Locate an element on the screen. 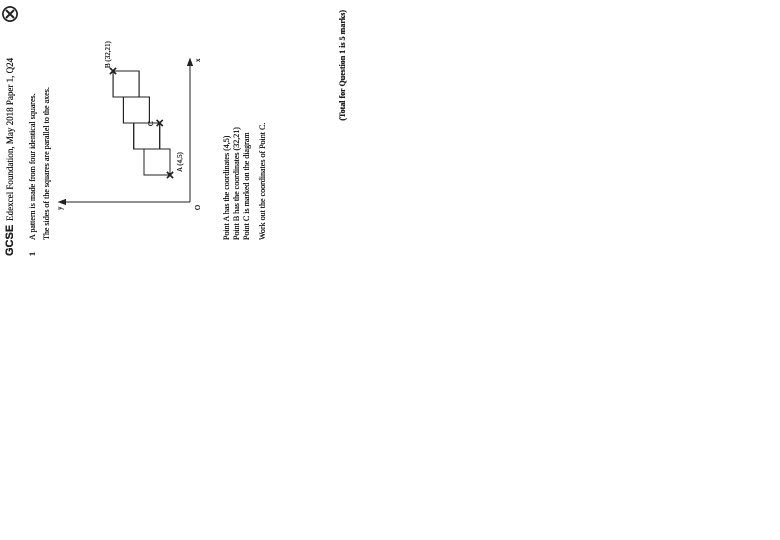 The width and height of the screenshot is (780, 540). note-text: Work out the coordinates of Point C. is located at coordinates (262, 181).